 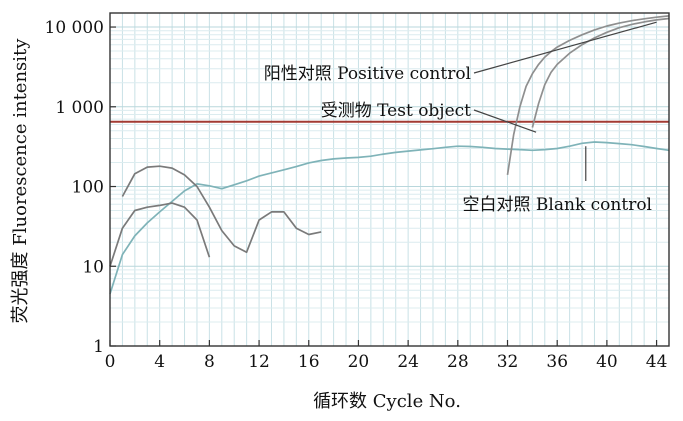 I want to click on x-tick-label: 28, so click(x=458, y=362).